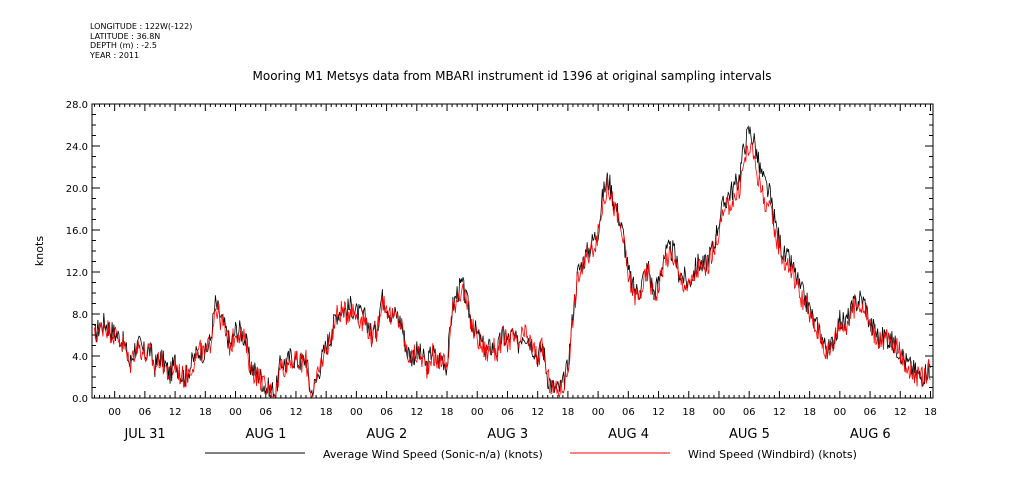 The height and width of the screenshot is (504, 1009). What do you see at coordinates (266, 434) in the screenshot?
I see `x-day-label: AUG 1` at bounding box center [266, 434].